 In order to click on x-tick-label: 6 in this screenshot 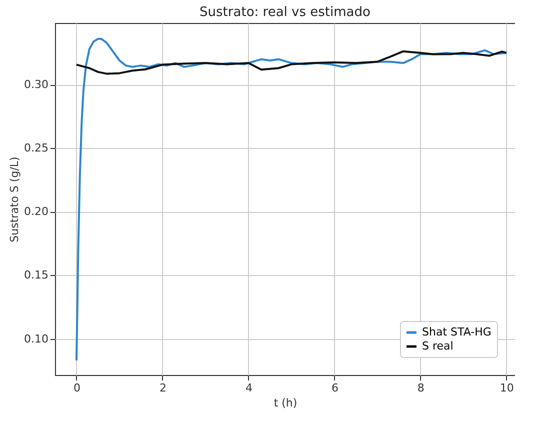, I will do `click(334, 388)`.